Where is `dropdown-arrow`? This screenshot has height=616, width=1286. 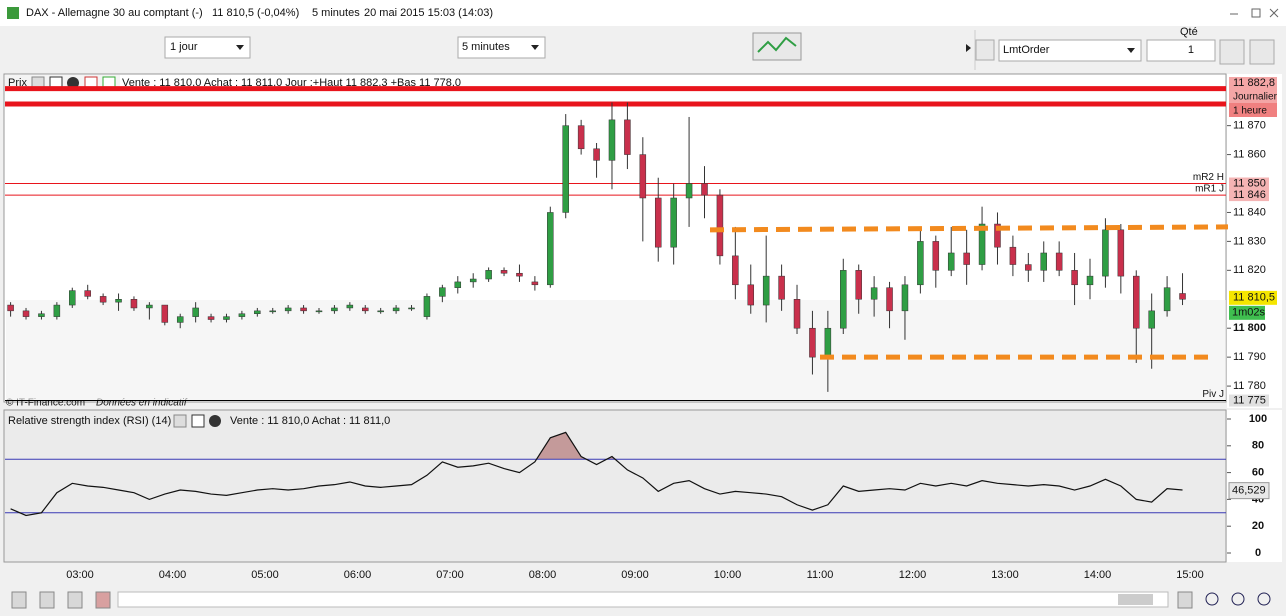
dropdown-arrow is located at coordinates (1131, 50).